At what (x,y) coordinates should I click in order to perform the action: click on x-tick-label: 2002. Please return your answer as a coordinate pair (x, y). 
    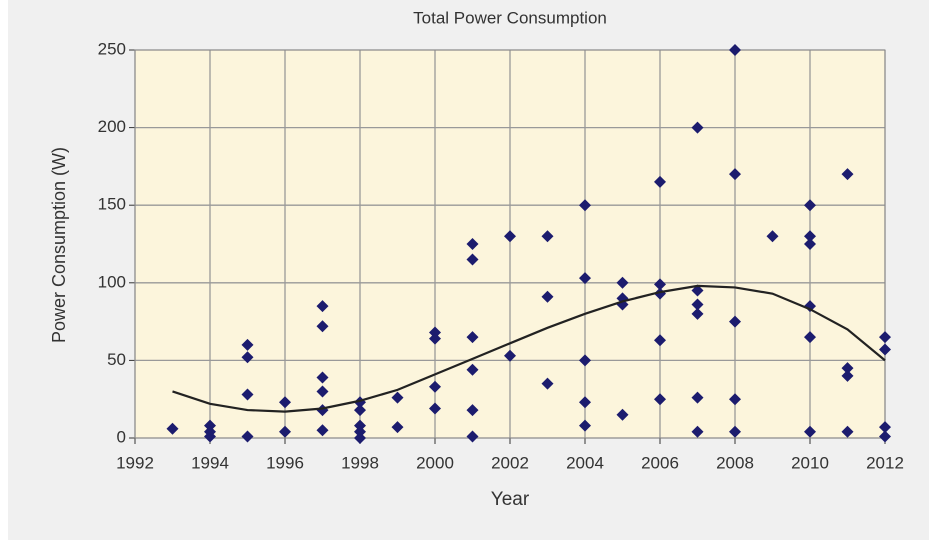
    Looking at the image, I should click on (510, 462).